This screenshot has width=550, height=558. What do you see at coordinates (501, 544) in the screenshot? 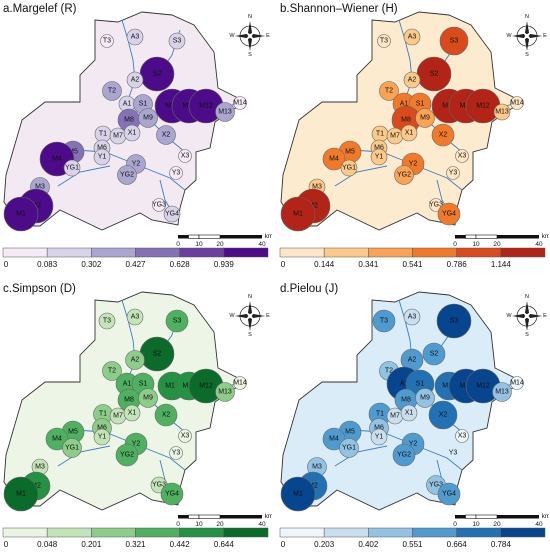
I see `legend-break-label: 0.784` at bounding box center [501, 544].